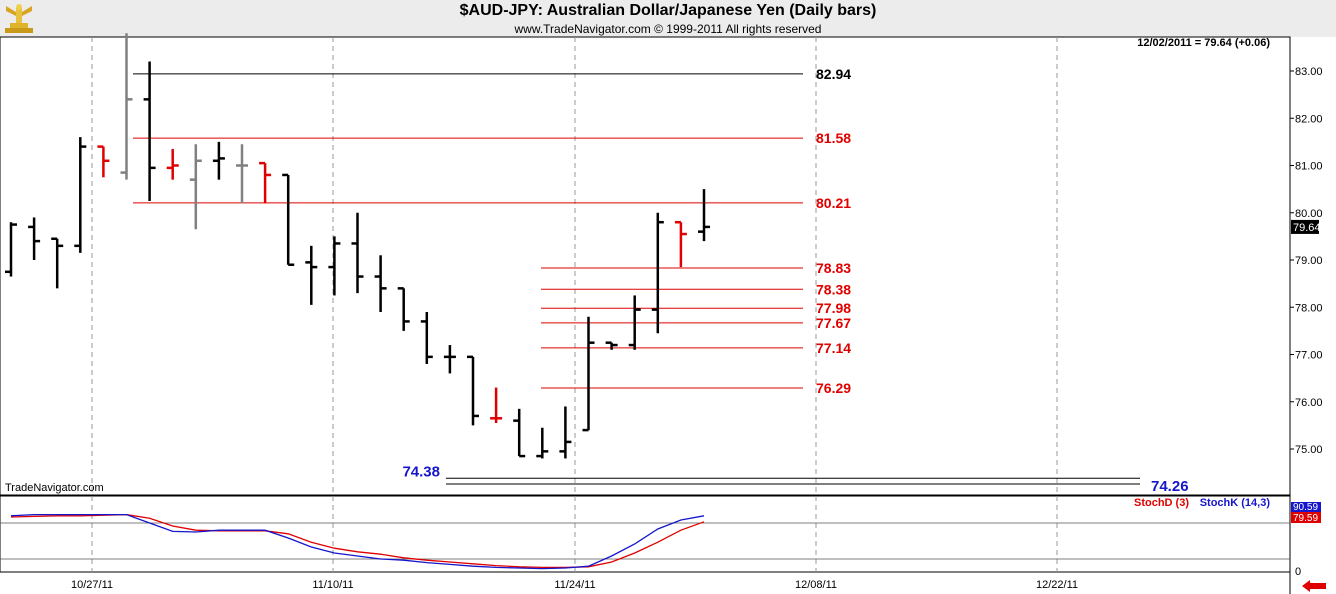 The width and height of the screenshot is (1336, 594). I want to click on last-value-text: 12/02/2011 = 79.64 (+0.06), so click(1203, 43).